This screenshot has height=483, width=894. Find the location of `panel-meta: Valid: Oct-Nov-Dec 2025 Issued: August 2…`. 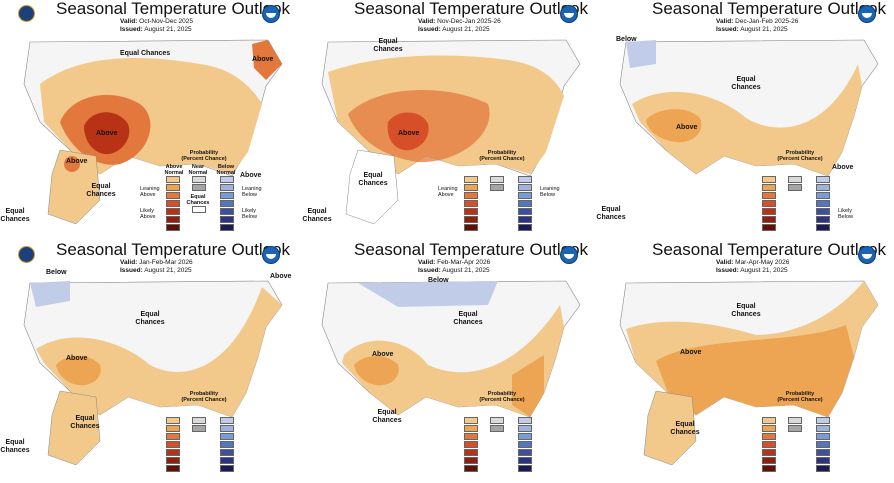

panel-meta: Valid: Oct-Nov-Dec 2025 Issued: August 2… is located at coordinates (156, 25).